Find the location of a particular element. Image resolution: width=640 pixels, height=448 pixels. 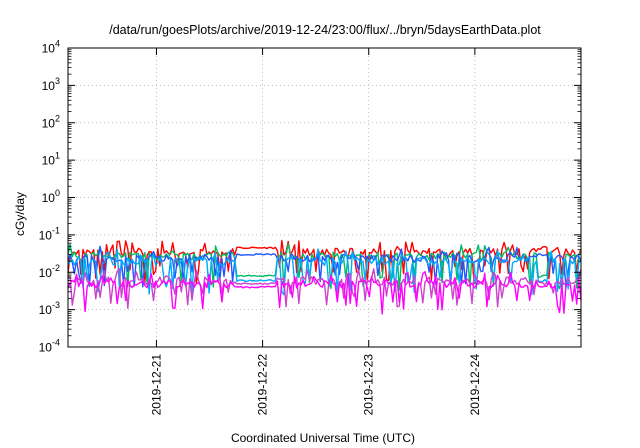

y-tick-label: 10⁻⁴ is located at coordinates (49, 346).